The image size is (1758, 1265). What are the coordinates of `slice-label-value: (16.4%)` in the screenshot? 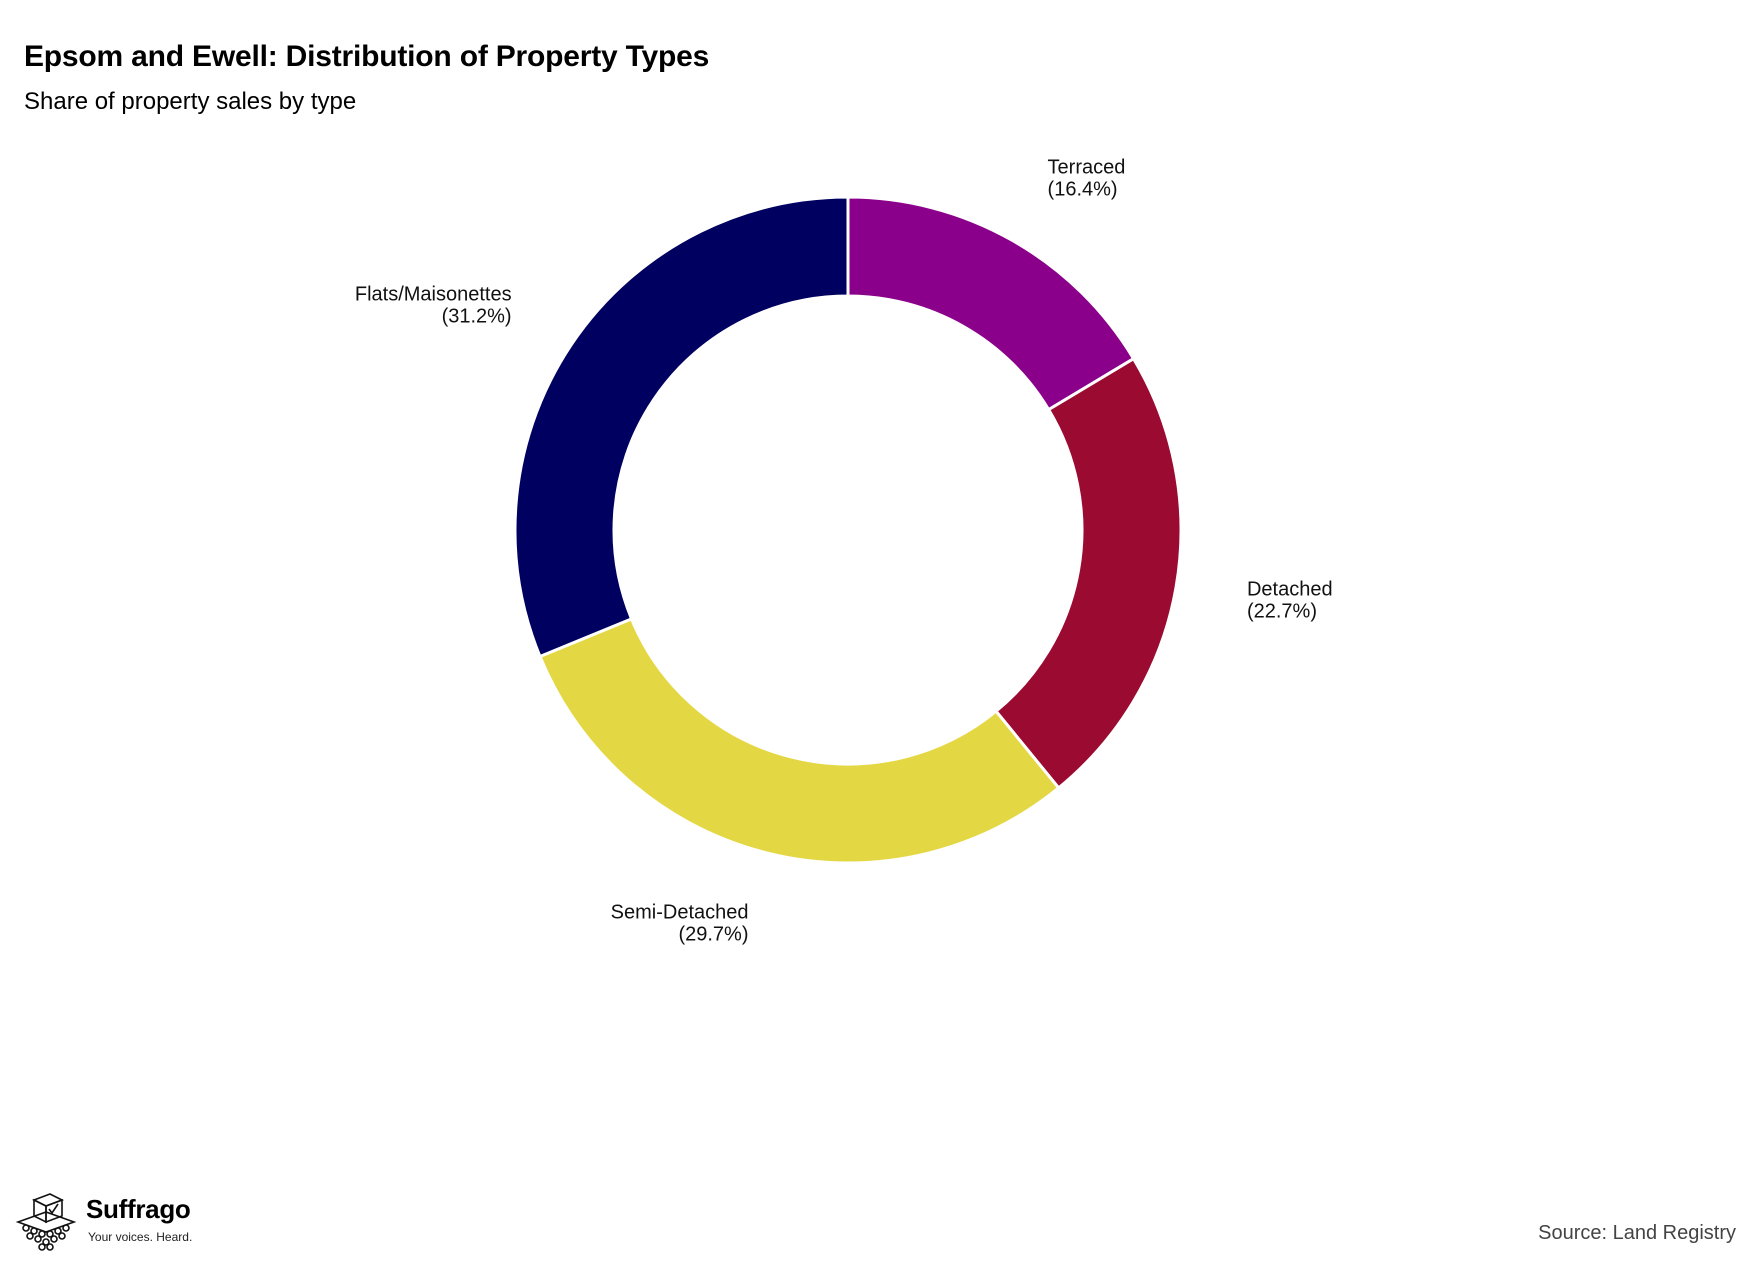 It's located at (1083, 190).